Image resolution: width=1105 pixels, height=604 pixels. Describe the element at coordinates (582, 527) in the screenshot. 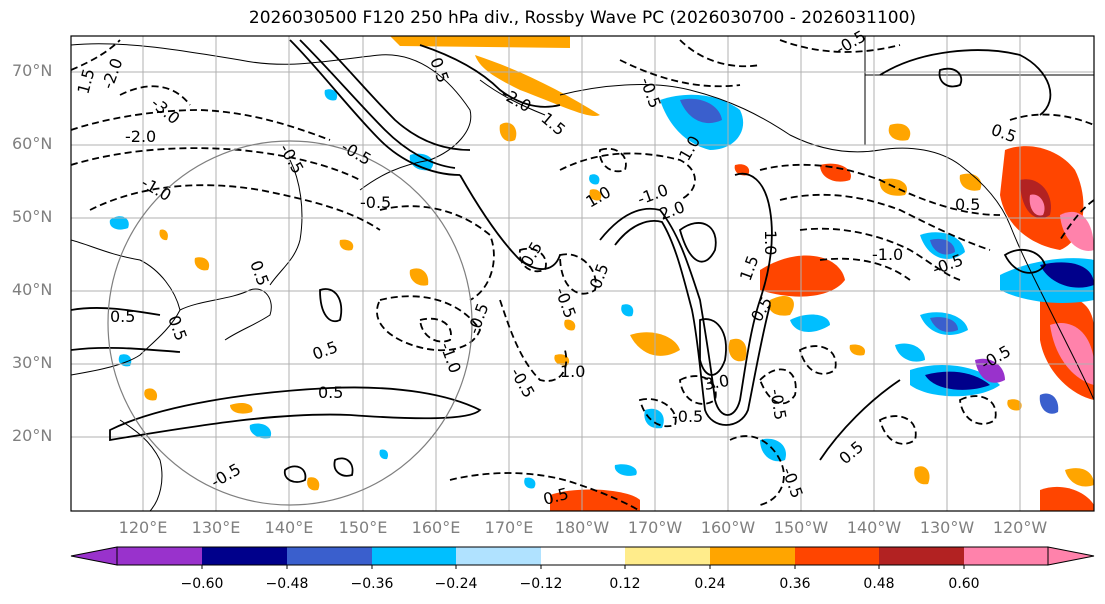

I see `lon-label: 180°W` at that location.